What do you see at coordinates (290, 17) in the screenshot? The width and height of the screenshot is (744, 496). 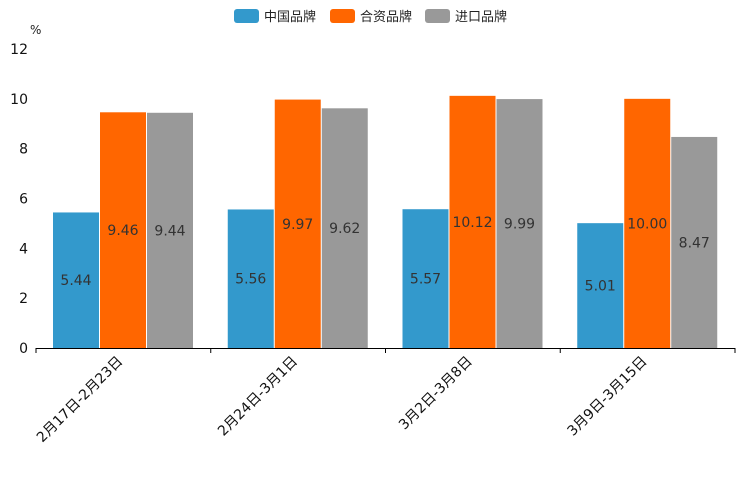 I see `legend-label-1: 中国品牌` at bounding box center [290, 17].